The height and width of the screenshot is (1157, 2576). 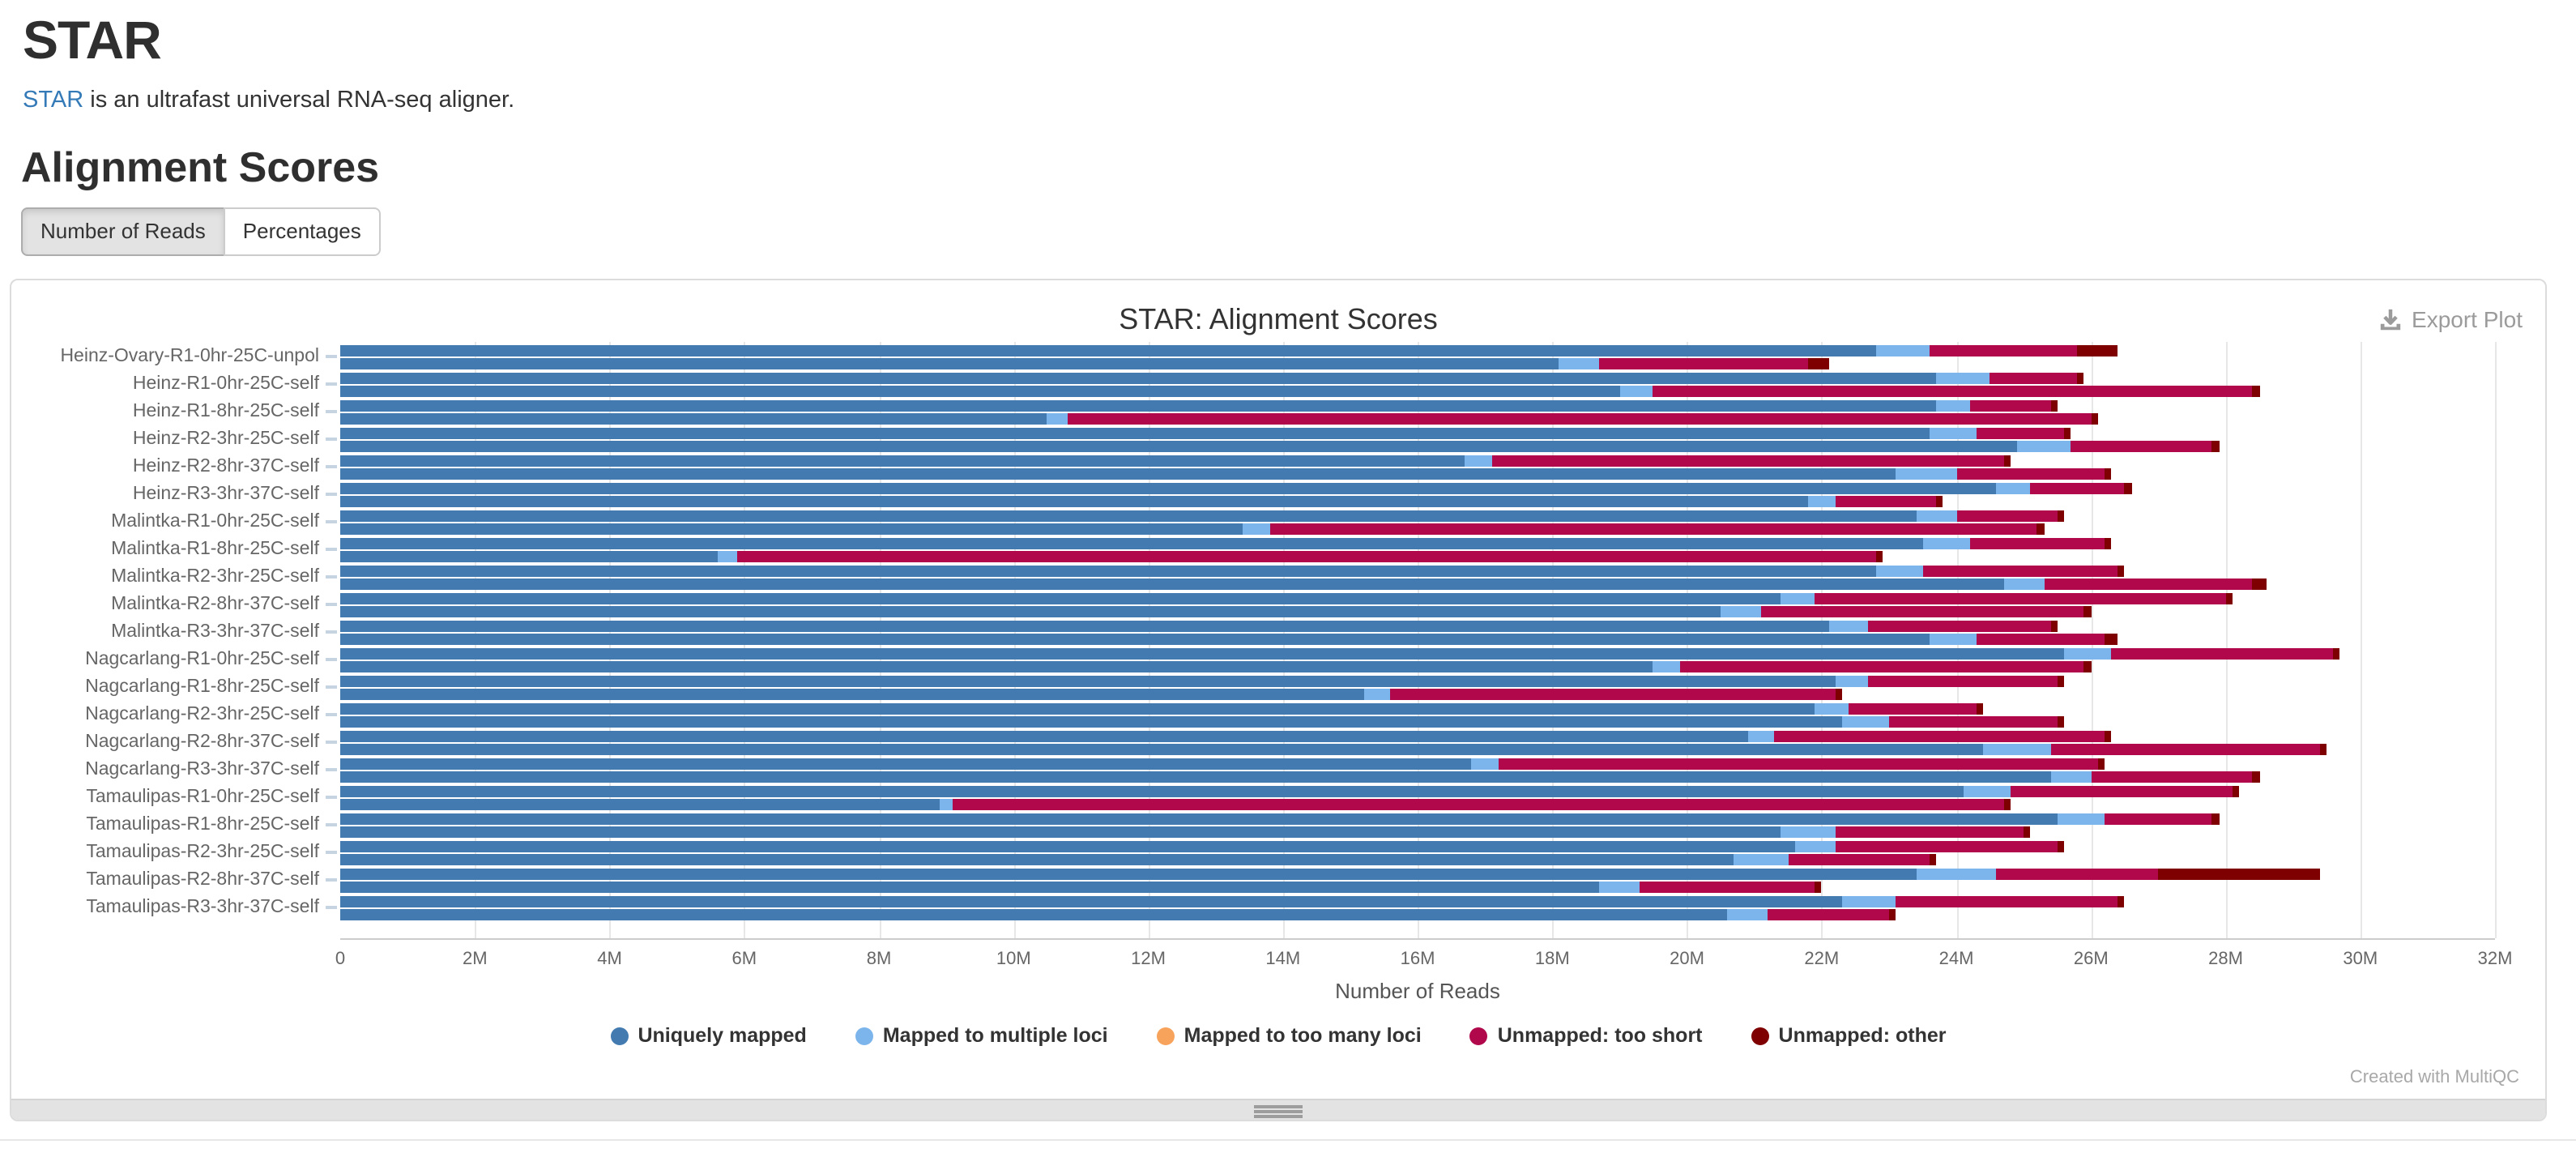 What do you see at coordinates (54, 100) in the screenshot?
I see `star-link: STAR` at bounding box center [54, 100].